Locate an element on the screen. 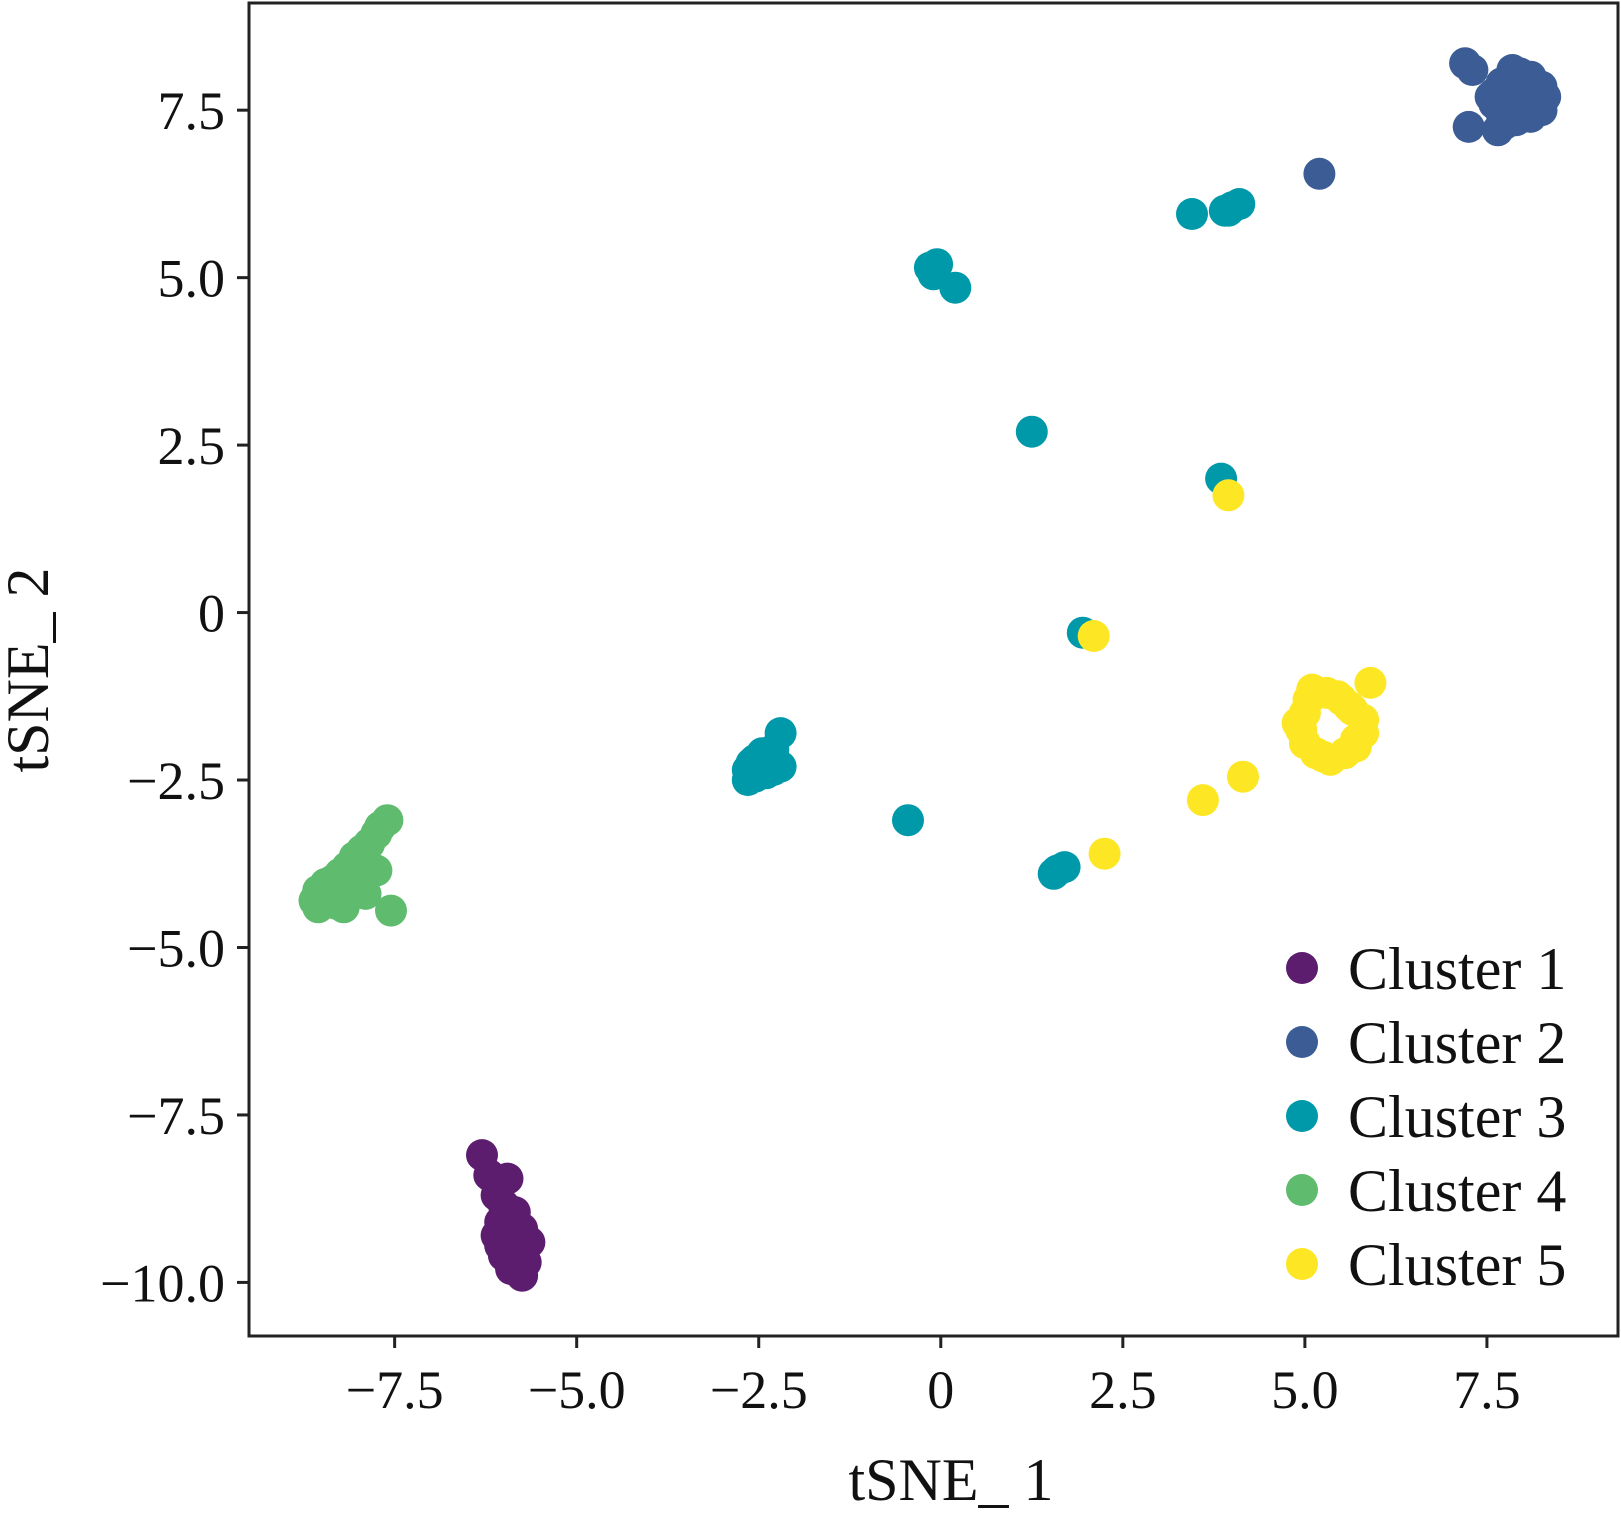 The width and height of the screenshot is (1621, 1526). legend-item: Cluster 1 is located at coordinates (1426, 969).